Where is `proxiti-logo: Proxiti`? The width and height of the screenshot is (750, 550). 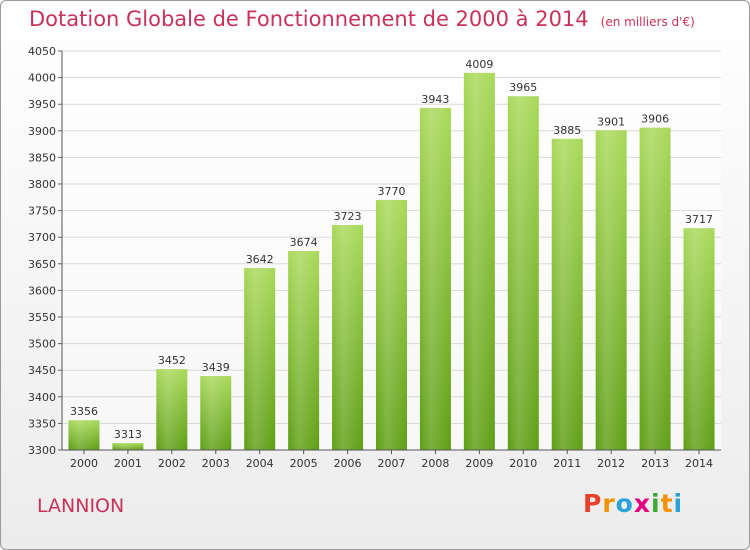 proxiti-logo: Proxiti is located at coordinates (633, 503).